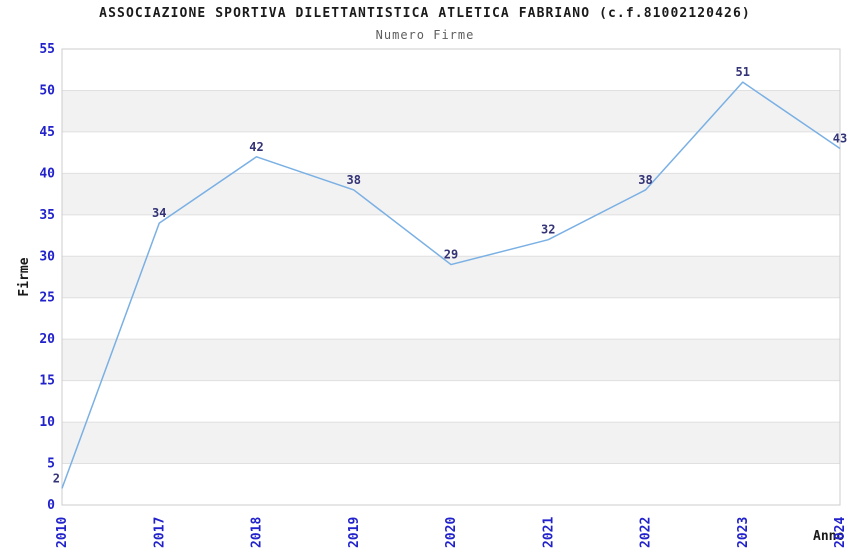 The width and height of the screenshot is (850, 550). I want to click on data-point-label: 32, so click(548, 230).